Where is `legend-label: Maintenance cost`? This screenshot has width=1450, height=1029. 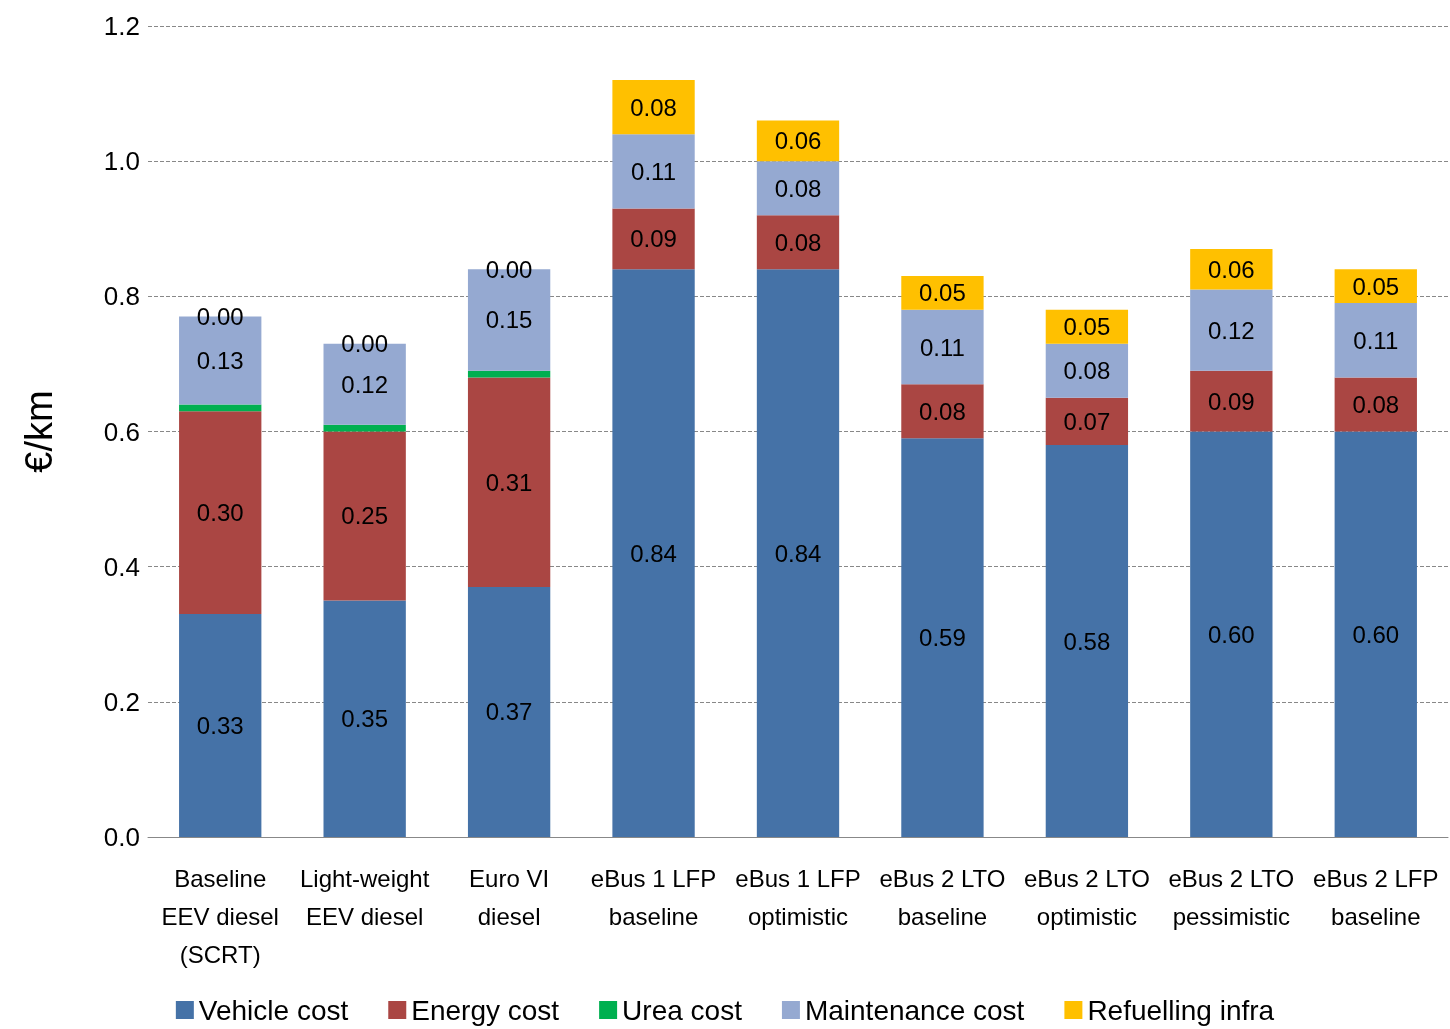 legend-label: Maintenance cost is located at coordinates (914, 1010).